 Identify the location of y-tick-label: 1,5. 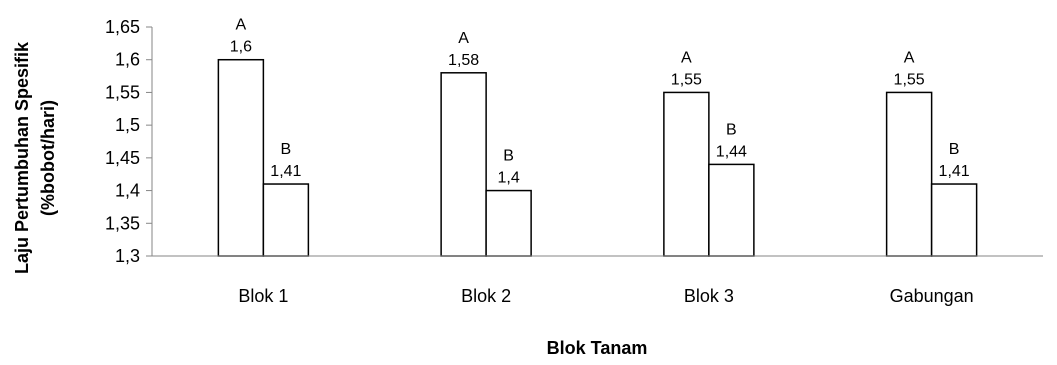
(127, 125).